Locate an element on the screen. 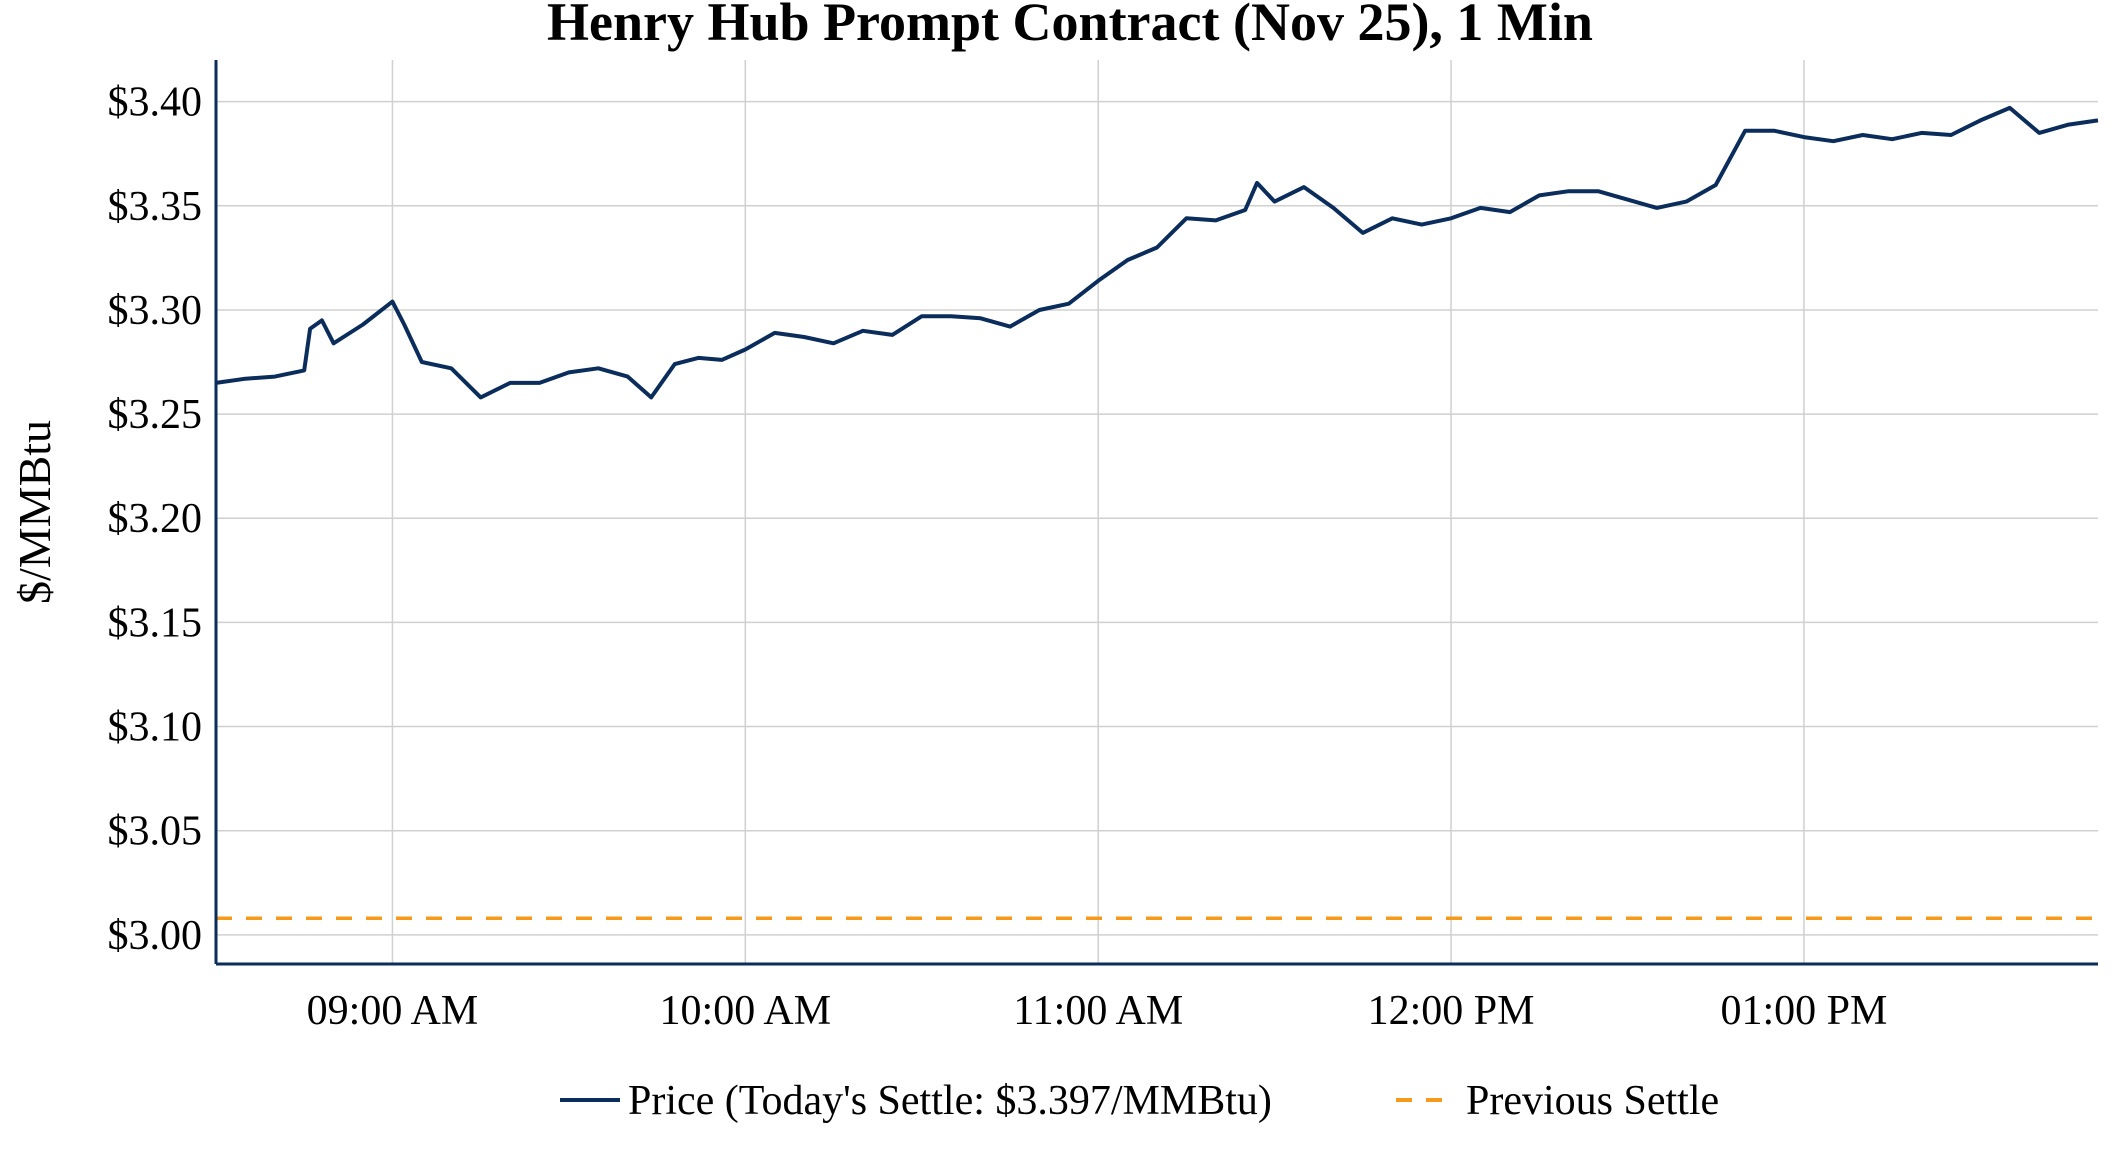  x-tick-label: 12:00 PM is located at coordinates (1451, 1011).